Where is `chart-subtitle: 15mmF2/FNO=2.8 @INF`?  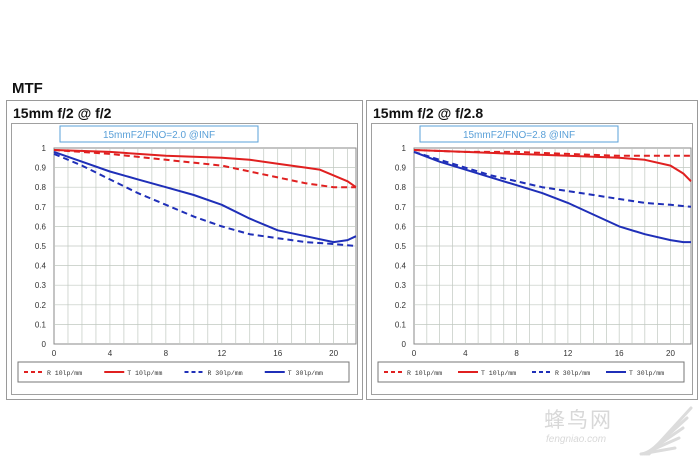
chart-subtitle: 15mmF2/FNO=2.8 @INF is located at coordinates (519, 135).